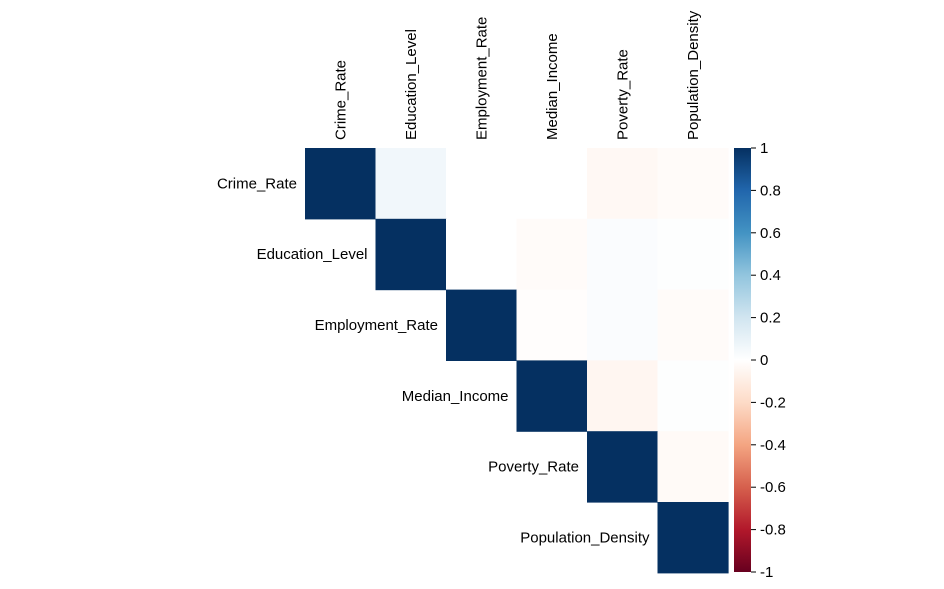  What do you see at coordinates (376, 325) in the screenshot?
I see `row-label: Employment_Rate` at bounding box center [376, 325].